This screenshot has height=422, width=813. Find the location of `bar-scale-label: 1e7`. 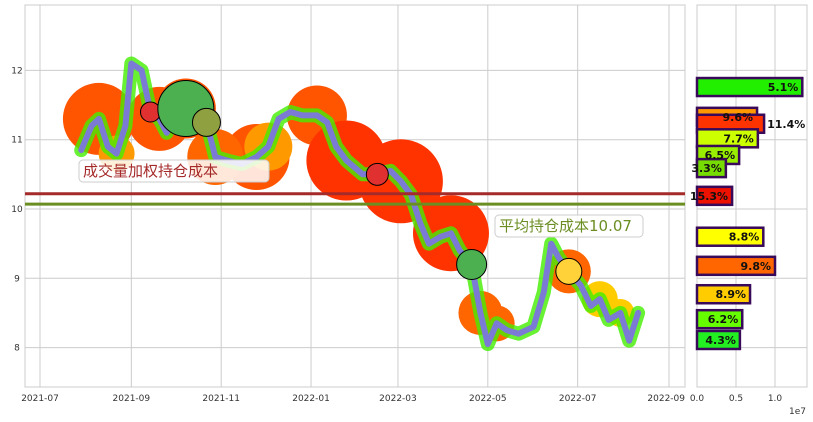

bar-scale-label: 1e7 is located at coordinates (797, 412).